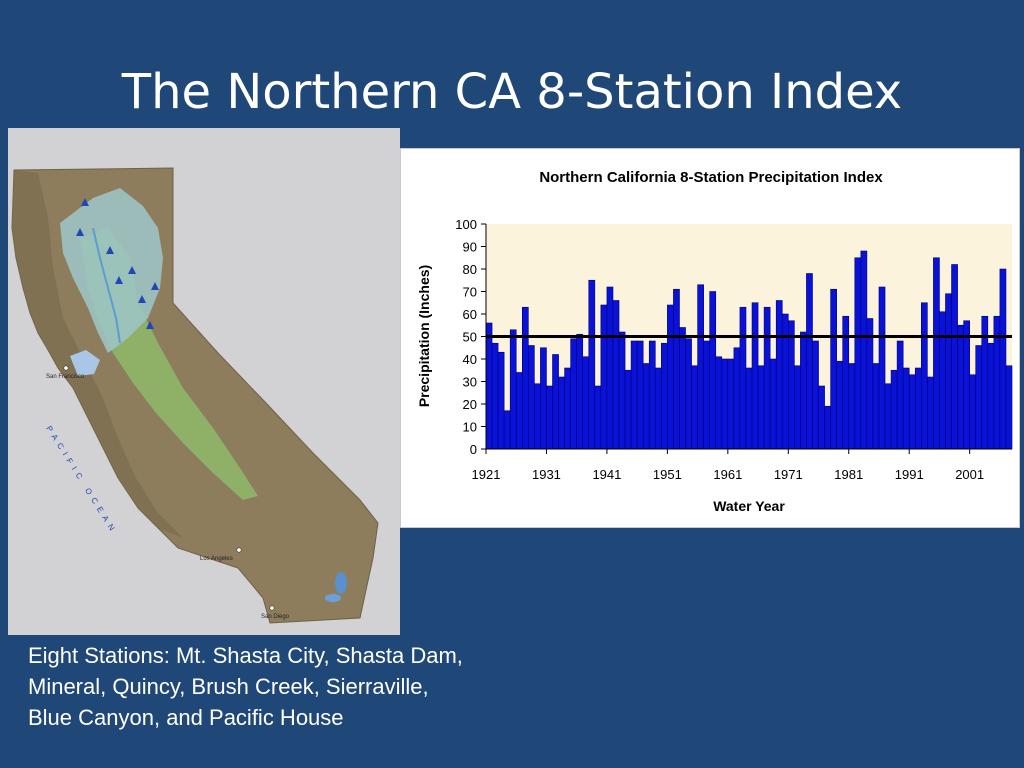  I want to click on bar-1962, so click(737, 398).